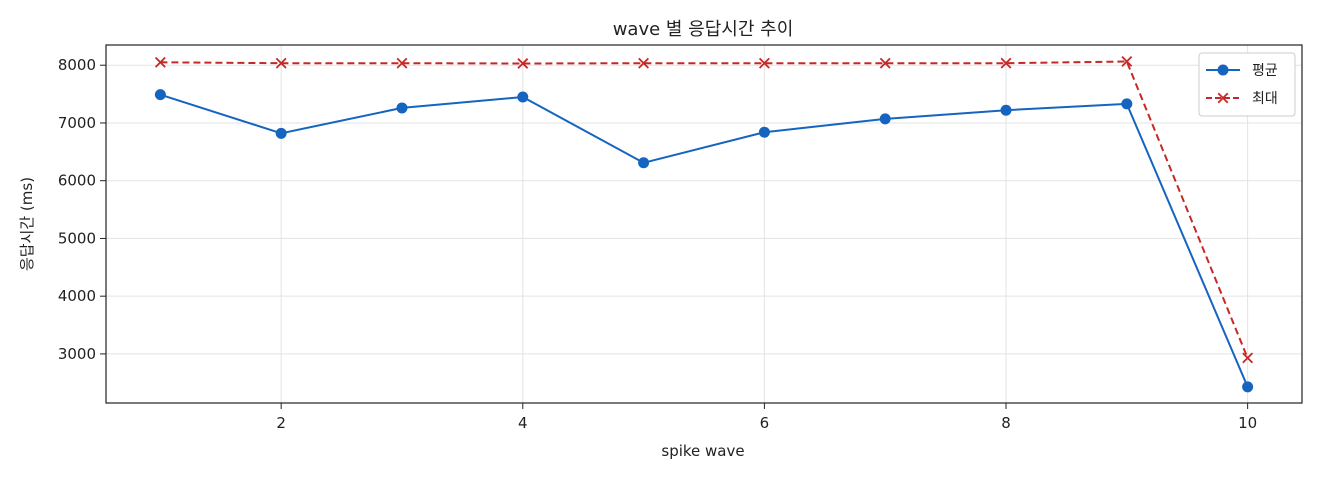 The height and width of the screenshot is (480, 1320). Describe the element at coordinates (1006, 423) in the screenshot. I see `x-tick-label: 8` at that location.